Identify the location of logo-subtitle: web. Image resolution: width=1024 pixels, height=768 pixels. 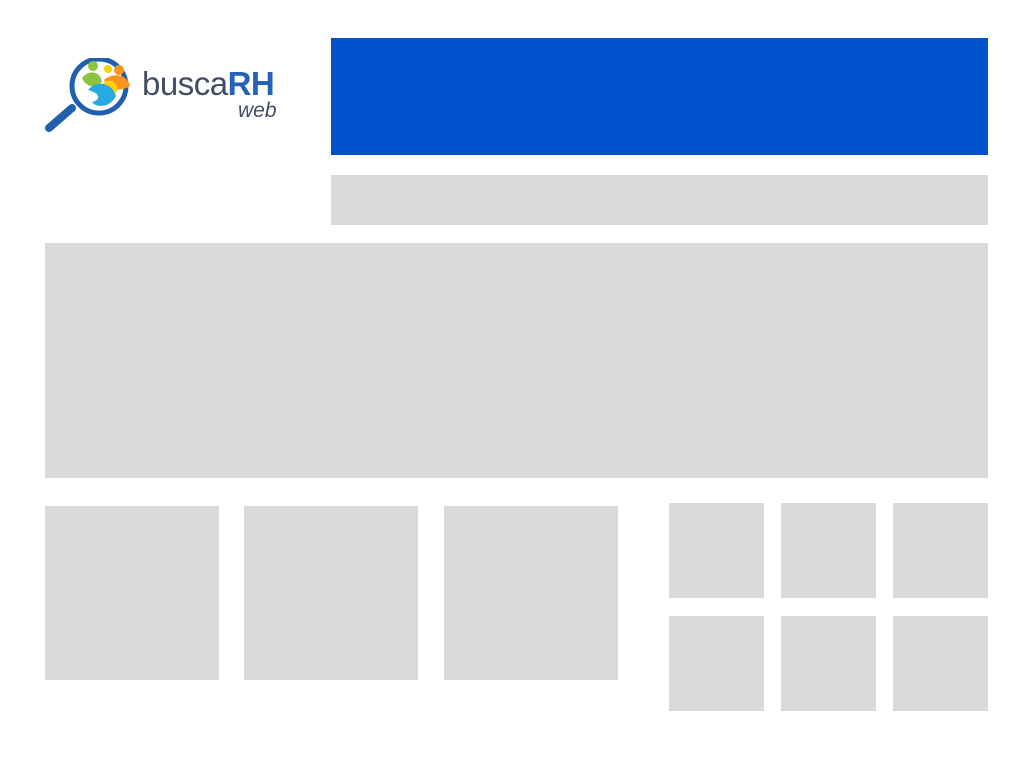
(257, 110).